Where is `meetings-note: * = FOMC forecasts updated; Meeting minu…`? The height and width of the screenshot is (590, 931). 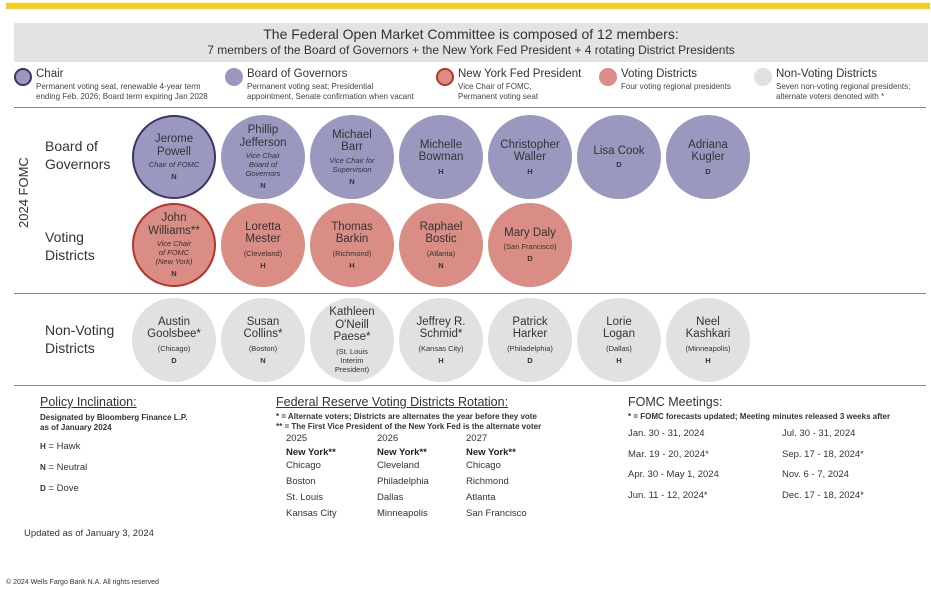 meetings-note: * = FOMC forecasts updated; Meeting minu… is located at coordinates (759, 416).